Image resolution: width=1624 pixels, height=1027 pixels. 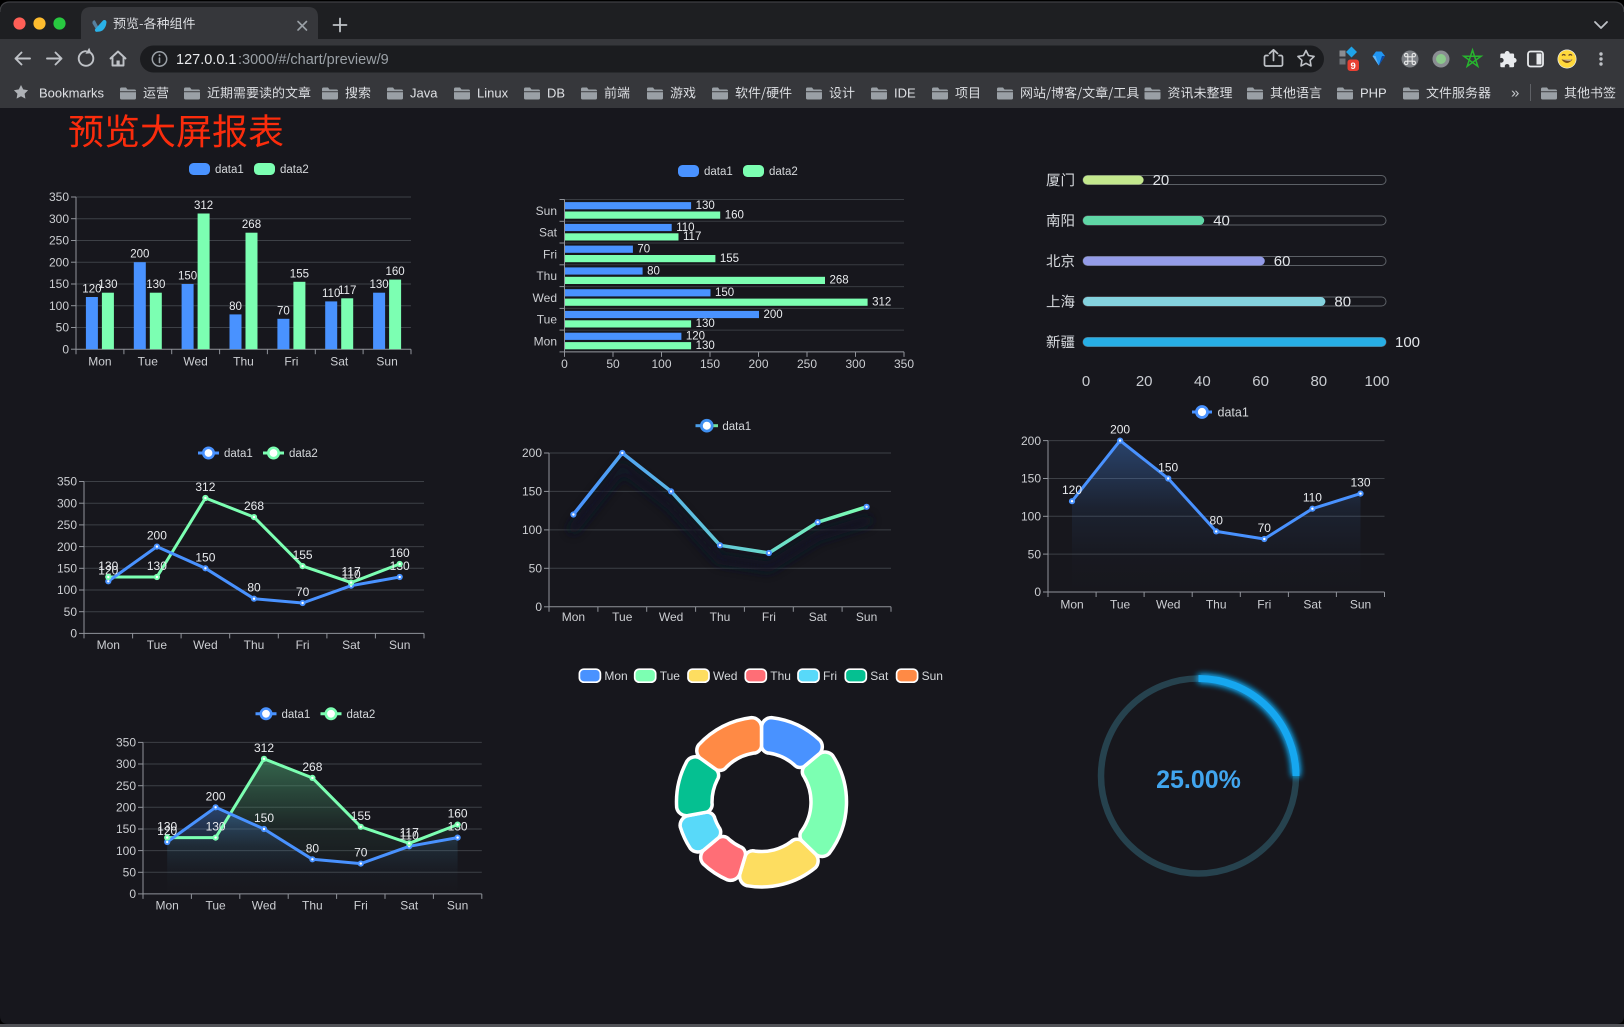 What do you see at coordinates (1221, 221) in the screenshot?
I see `svg-text: 40` at bounding box center [1221, 221].